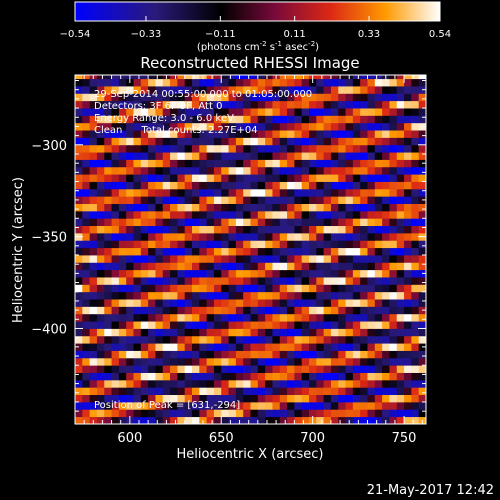  I want to click on annotation-detectors: Detectors: 3F 6F 9F, Att 0, so click(158, 106).